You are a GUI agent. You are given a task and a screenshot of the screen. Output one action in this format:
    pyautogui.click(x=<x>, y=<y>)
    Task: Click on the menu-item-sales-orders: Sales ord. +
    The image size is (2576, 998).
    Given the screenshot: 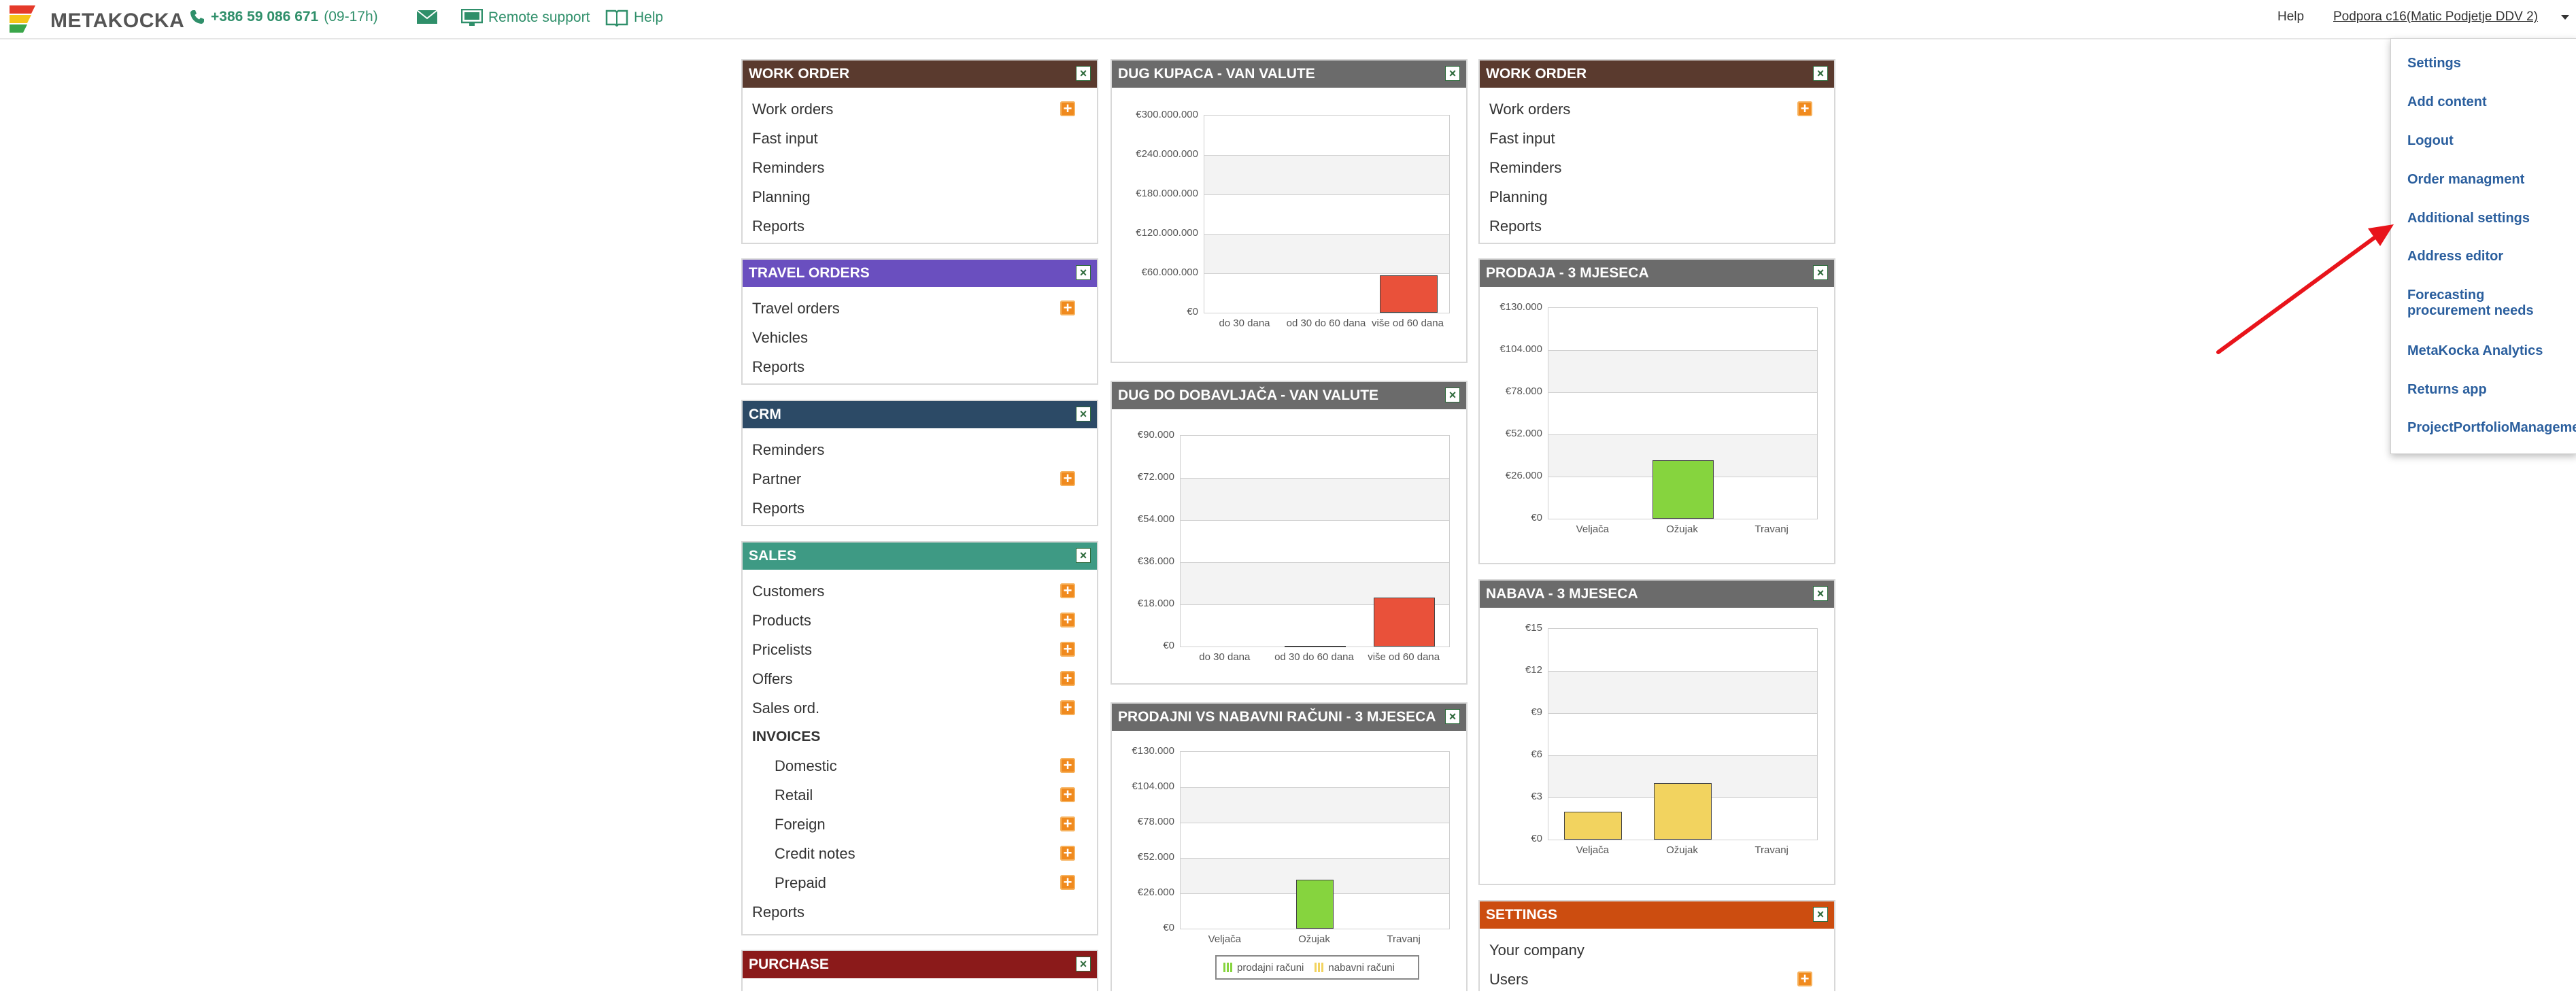 What is the action you would take?
    pyautogui.click(x=920, y=708)
    